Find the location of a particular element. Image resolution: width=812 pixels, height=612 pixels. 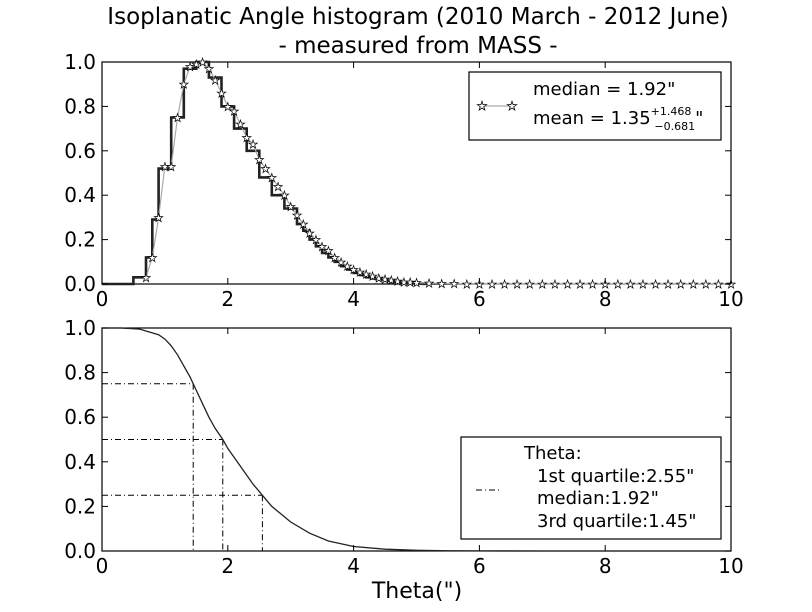

histogram-x-tick-label: 2 is located at coordinates (227, 299).